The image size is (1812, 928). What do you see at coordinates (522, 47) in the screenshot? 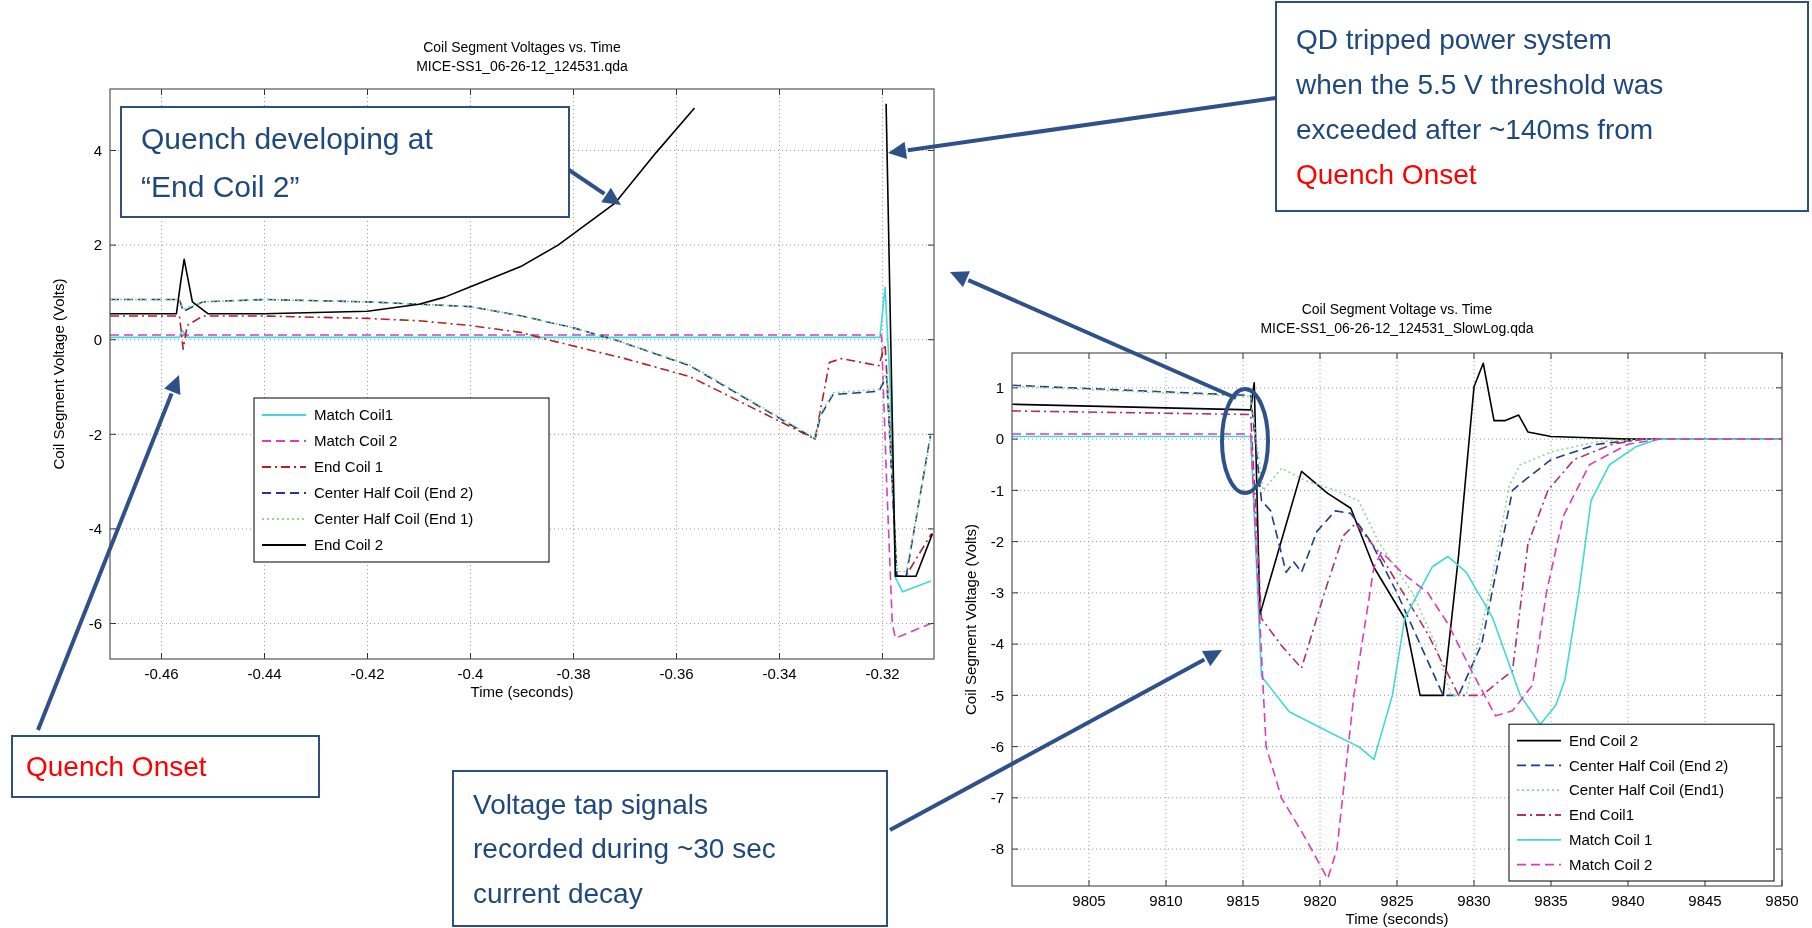
I see `chart-title: Coil Segment Voltages vs. Time` at bounding box center [522, 47].